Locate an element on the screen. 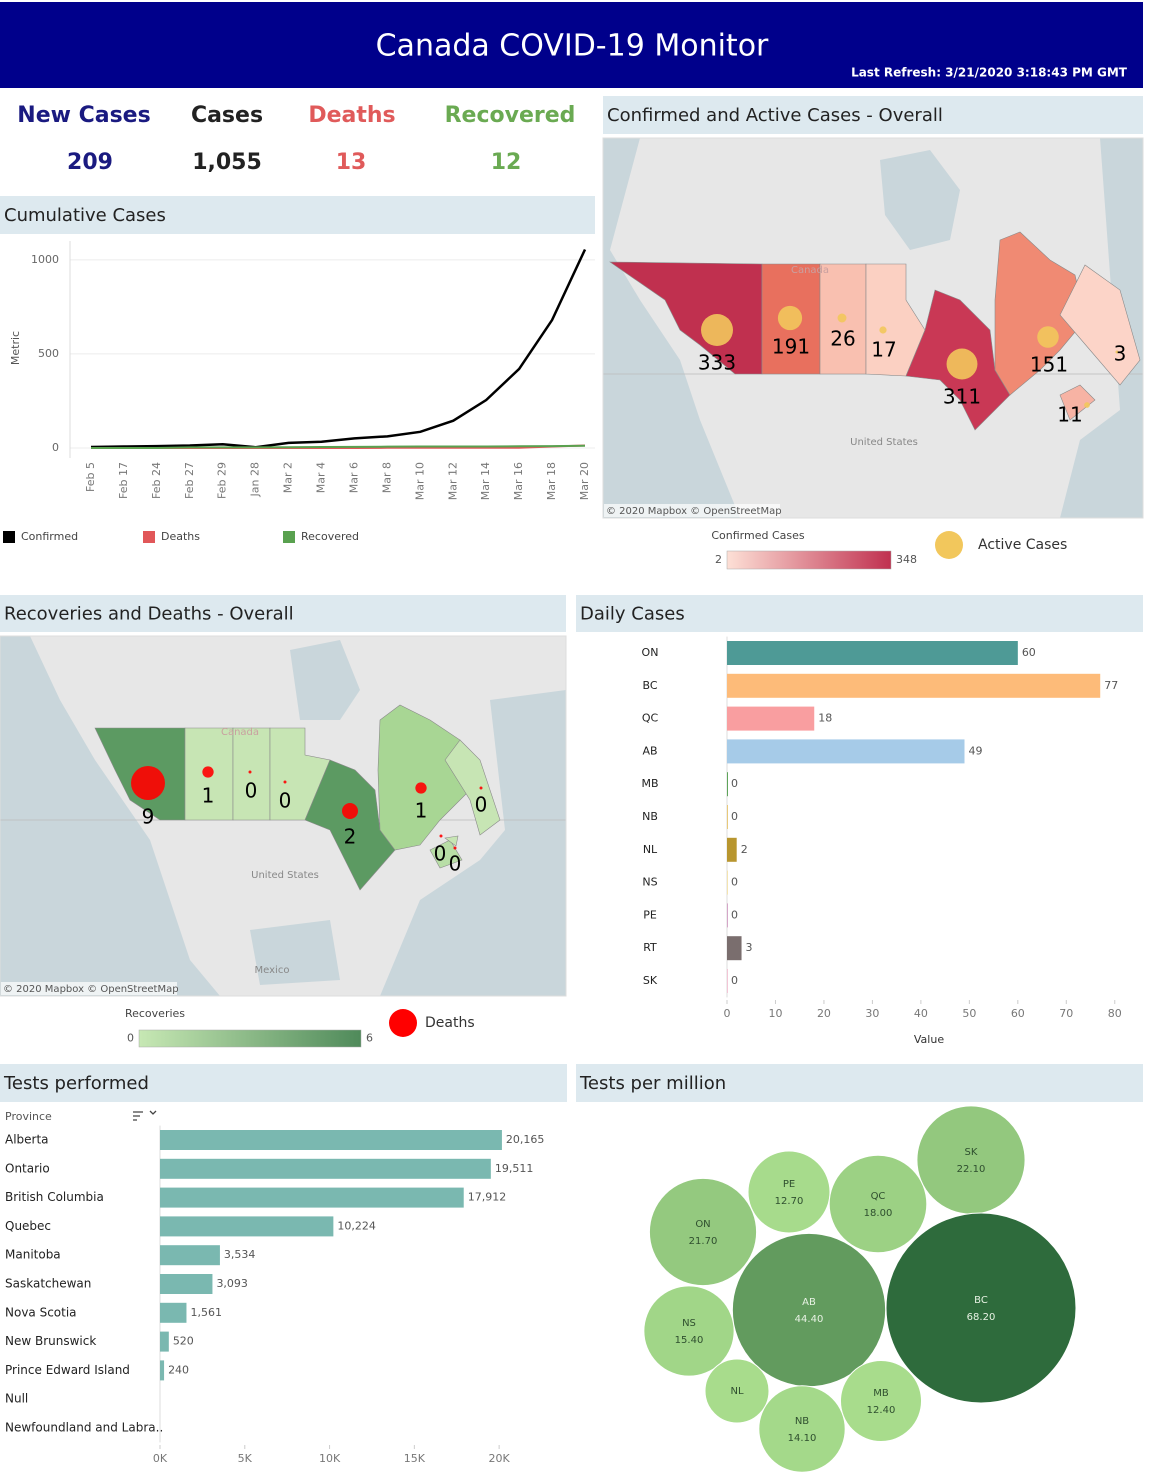 Image resolution: width=1154 pixels, height=1476 pixels. bubble-label: NS is located at coordinates (689, 1323).